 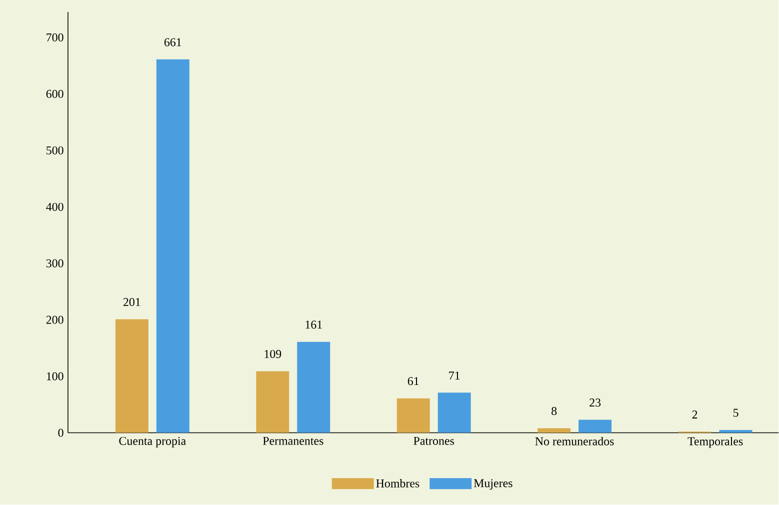 What do you see at coordinates (735, 412) in the screenshot?
I see `data-label: 5` at bounding box center [735, 412].